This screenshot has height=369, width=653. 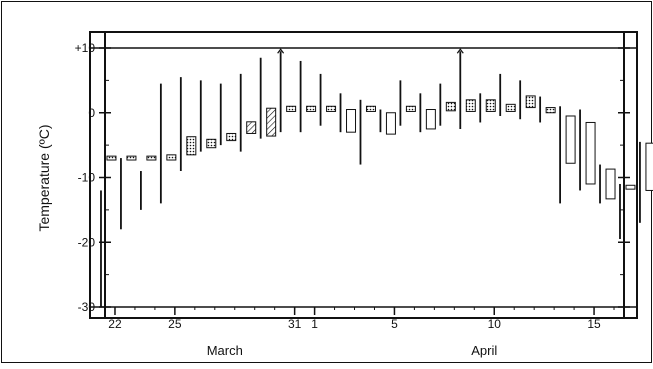 I want to click on x-tick-label: 5, so click(x=394, y=324).